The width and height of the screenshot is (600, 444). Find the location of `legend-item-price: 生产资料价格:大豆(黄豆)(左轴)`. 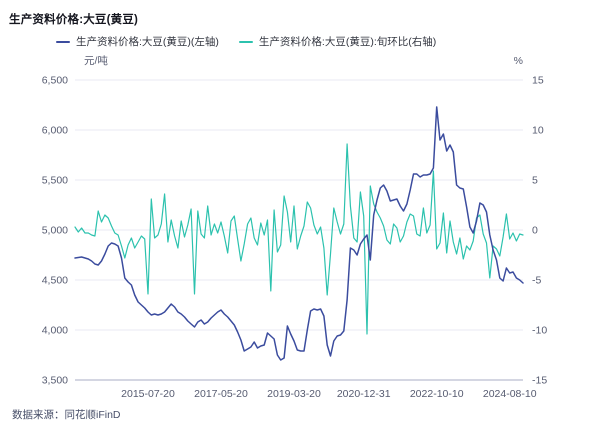

legend-item-price: 生产资料价格:大豆(黄豆)(左轴) is located at coordinates (137, 42).